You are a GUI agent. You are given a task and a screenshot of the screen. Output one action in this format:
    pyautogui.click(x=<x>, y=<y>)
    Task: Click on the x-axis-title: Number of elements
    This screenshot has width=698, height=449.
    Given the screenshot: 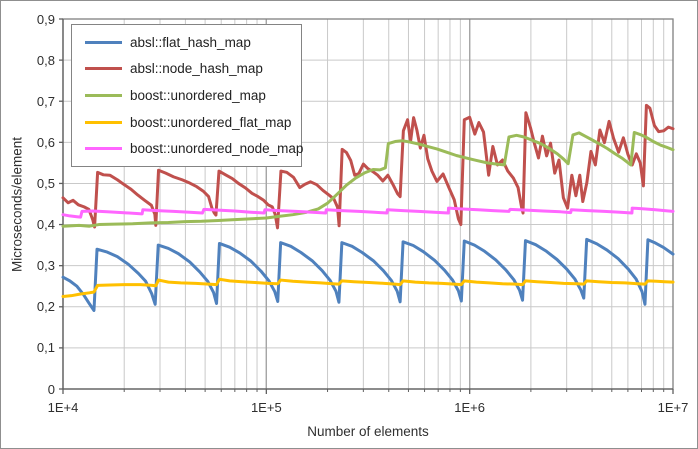 What is the action you would take?
    pyautogui.click(x=368, y=431)
    